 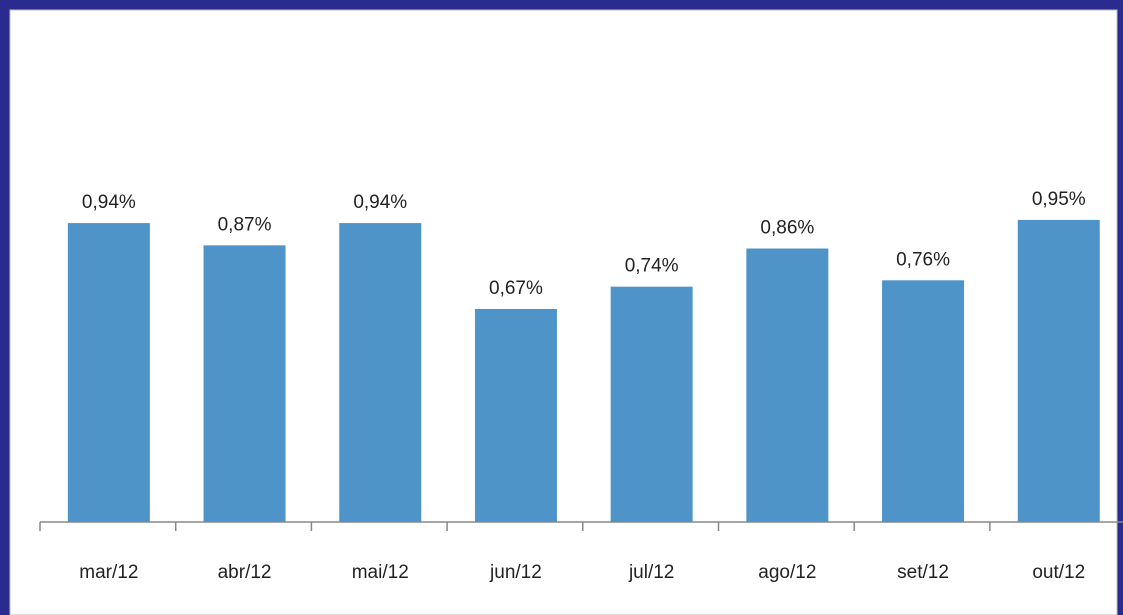 What do you see at coordinates (923, 259) in the screenshot?
I see `data-label: 0,76%` at bounding box center [923, 259].